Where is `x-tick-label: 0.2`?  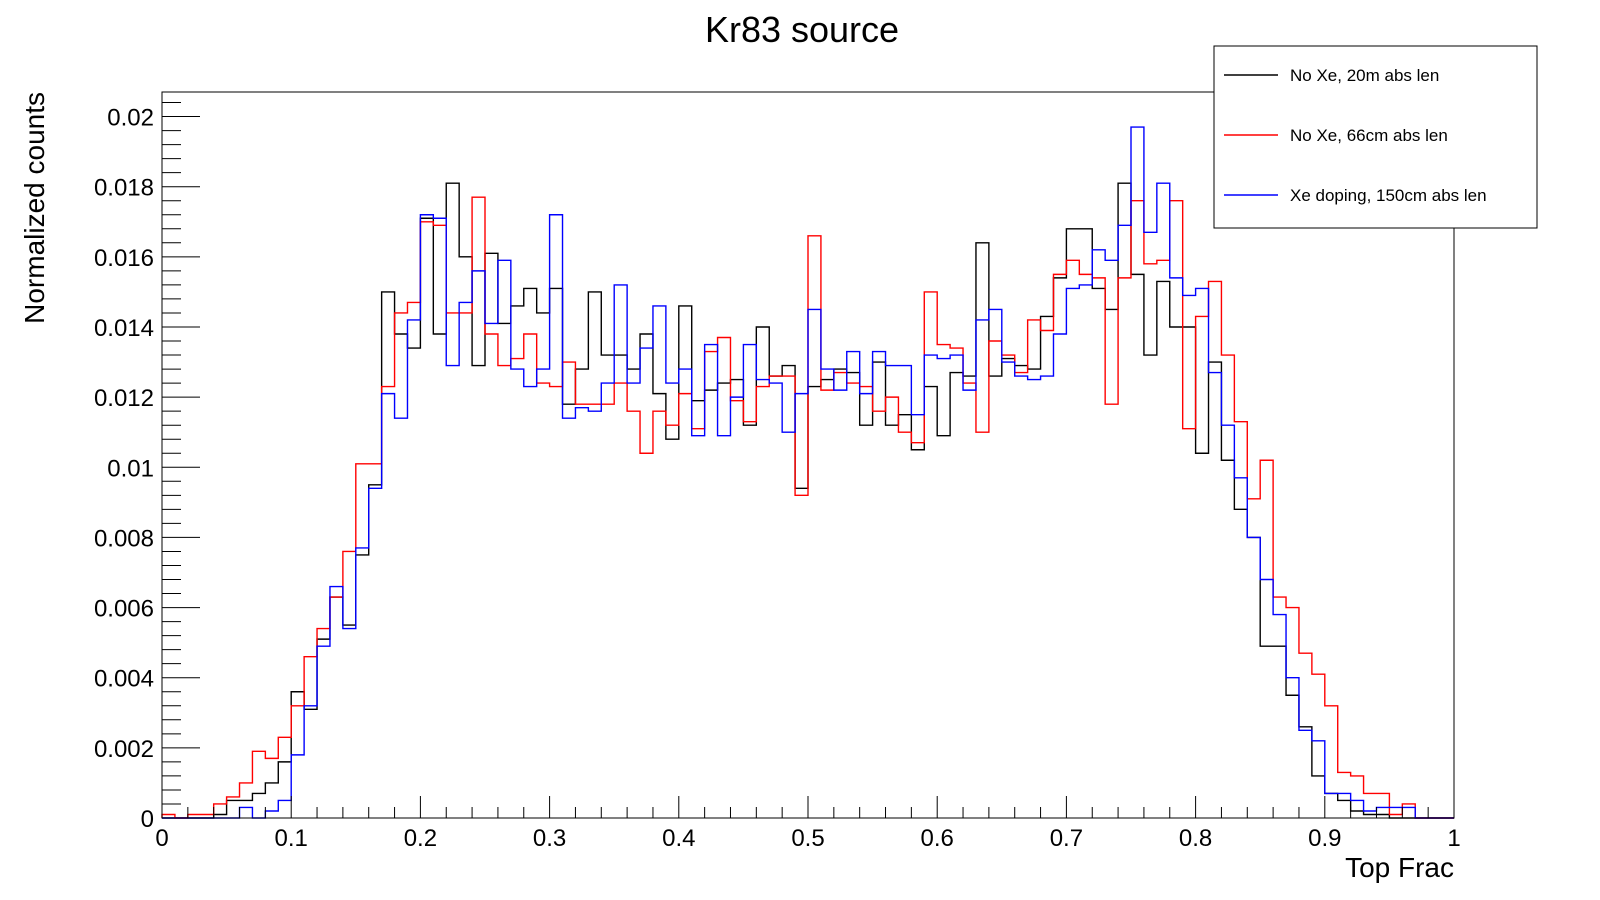
x-tick-label: 0.2 is located at coordinates (420, 838).